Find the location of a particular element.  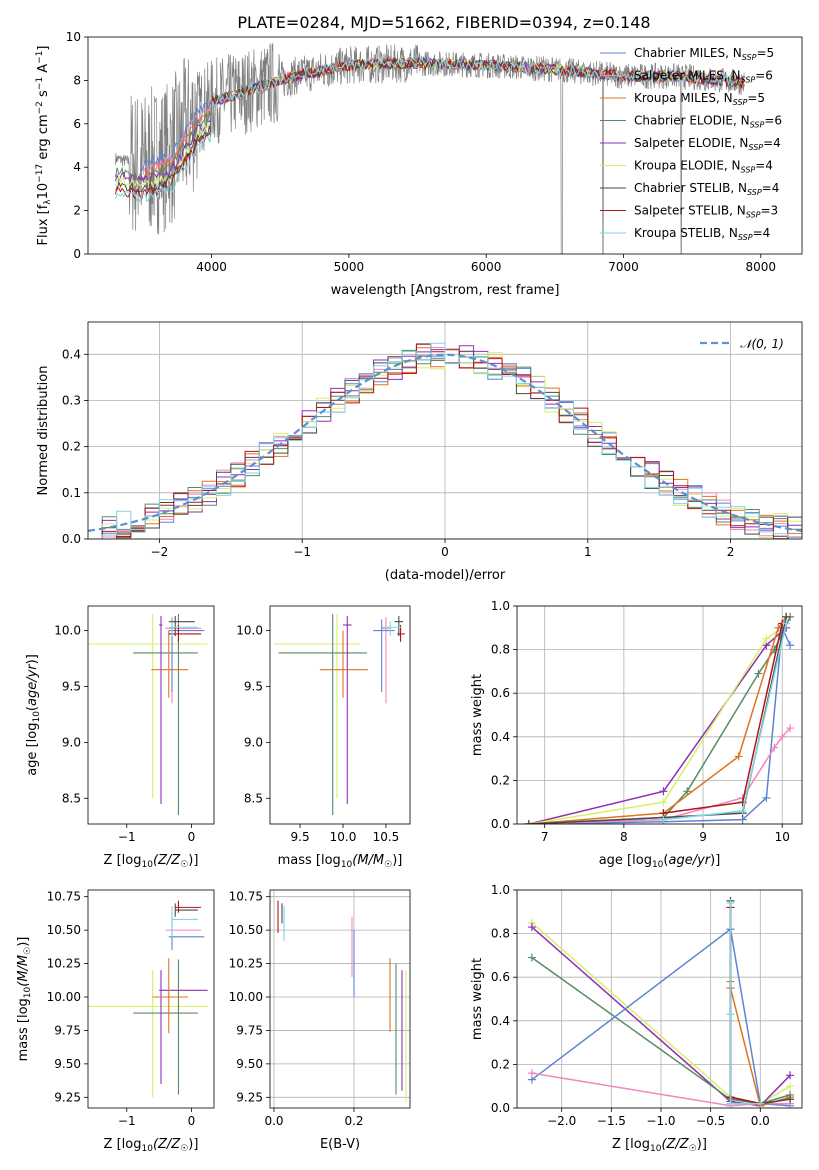

label-part: Flux [f is located at coordinates (43, 224).